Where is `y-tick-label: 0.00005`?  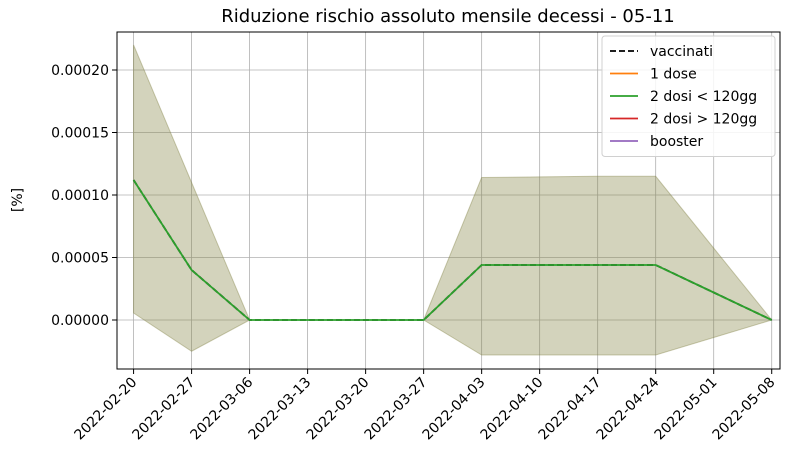
y-tick-label: 0.00005 is located at coordinates (80, 259).